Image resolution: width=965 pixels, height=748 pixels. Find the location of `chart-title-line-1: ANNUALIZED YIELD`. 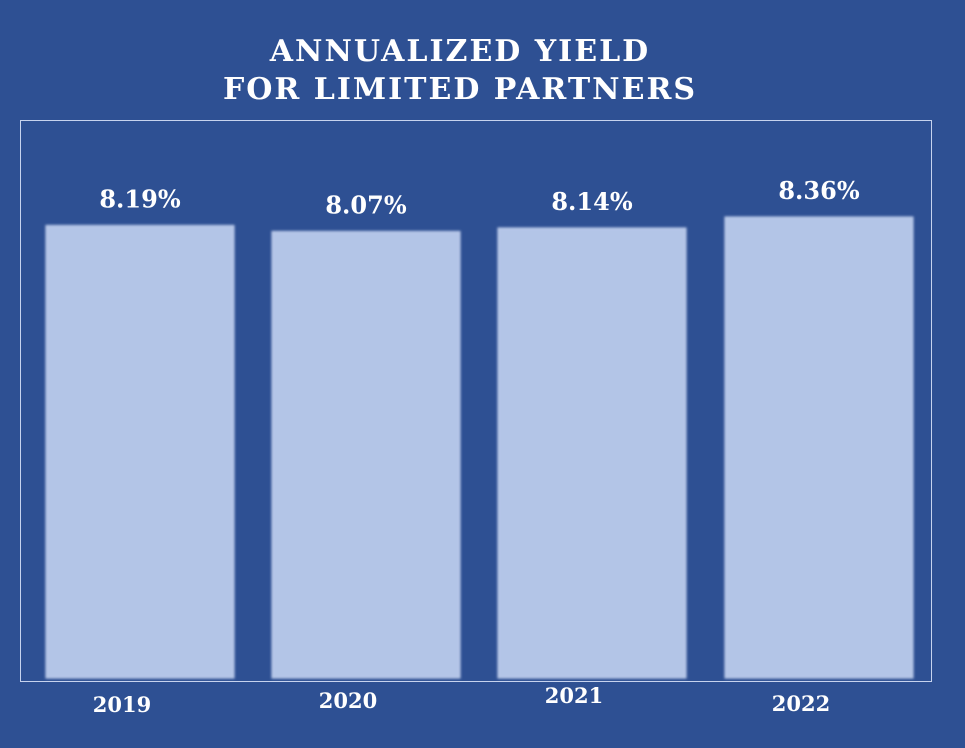

chart-title-line-1: ANNUALIZED YIELD is located at coordinates (460, 51).